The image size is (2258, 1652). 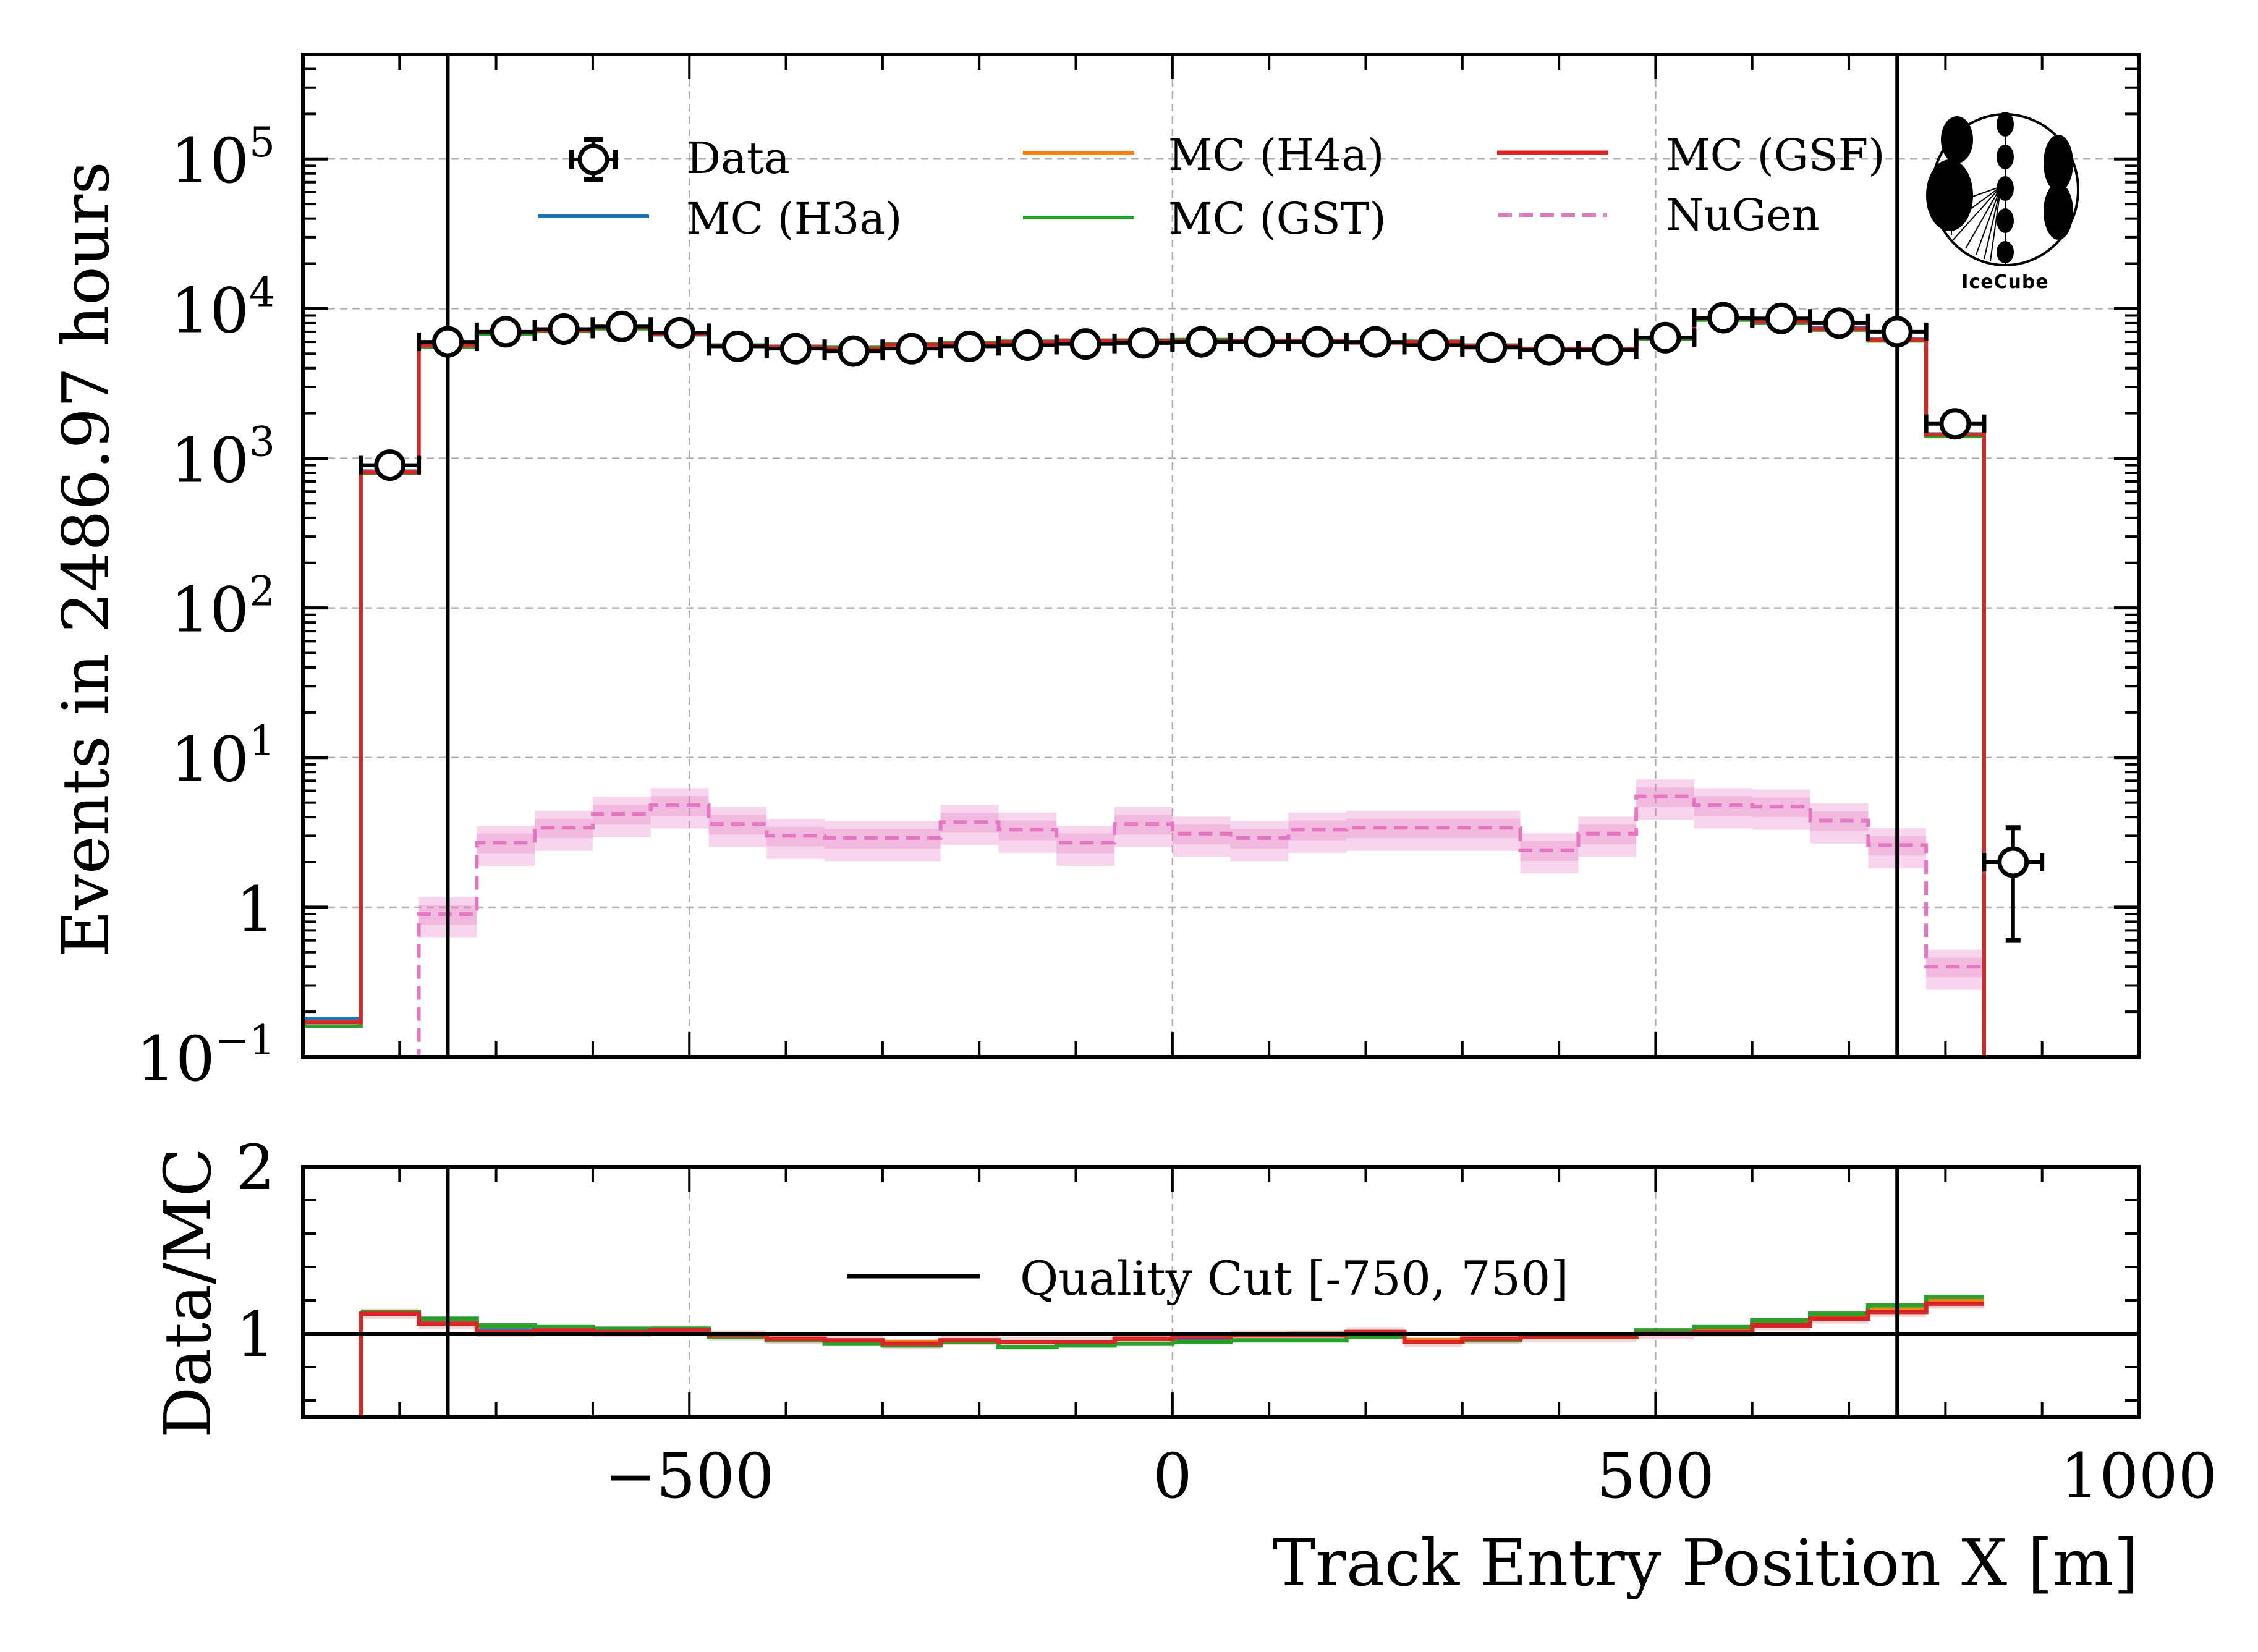 I want to click on ratio-quality-cut-lines, so click(x=1172, y=1292).